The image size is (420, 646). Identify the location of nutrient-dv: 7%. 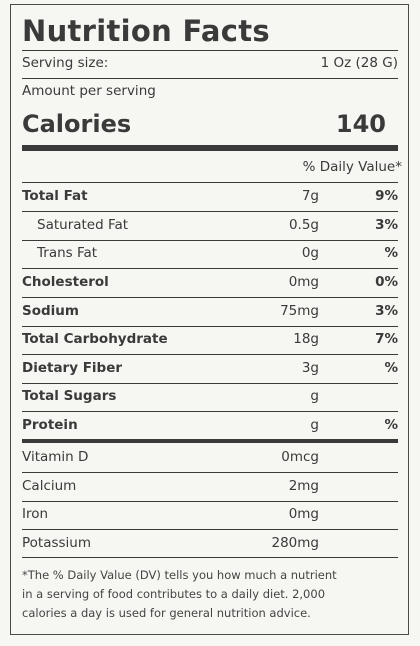
(386, 339).